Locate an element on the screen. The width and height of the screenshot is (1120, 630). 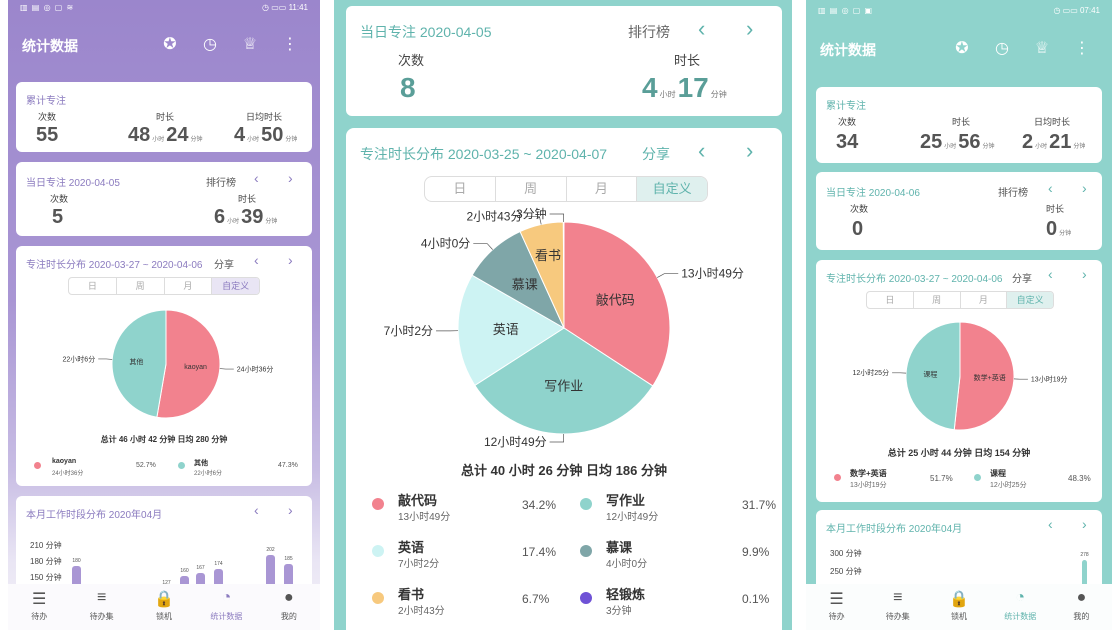
pie-value-label: 13小时49分 is located at coordinates (712, 274).